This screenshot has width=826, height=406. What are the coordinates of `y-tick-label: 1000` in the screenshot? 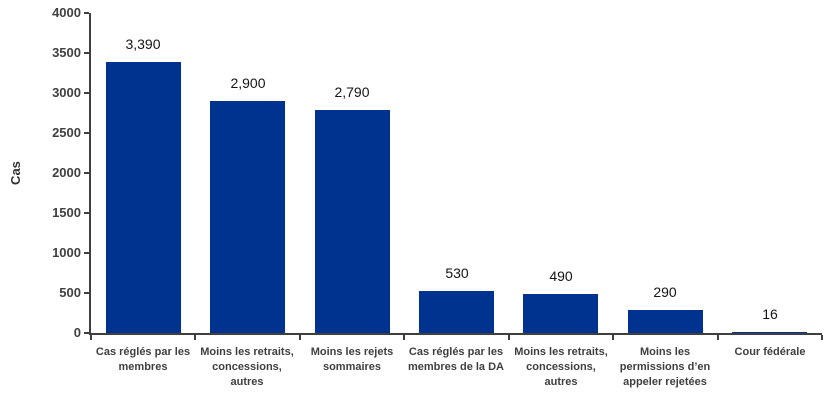 It's located at (66, 252).